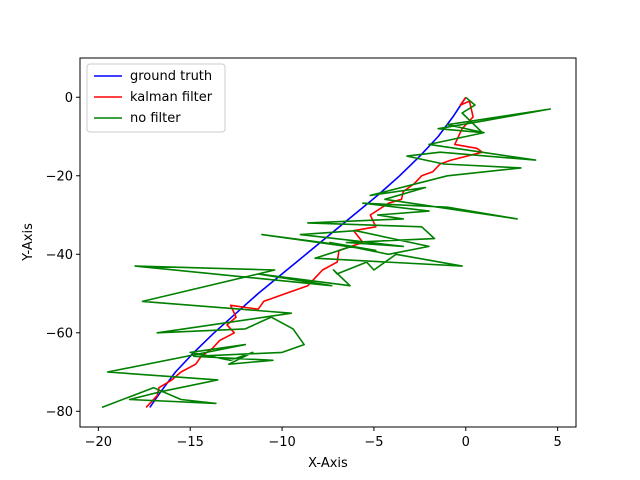 This screenshot has width=640, height=480. I want to click on y-tick-label: 0, so click(69, 98).